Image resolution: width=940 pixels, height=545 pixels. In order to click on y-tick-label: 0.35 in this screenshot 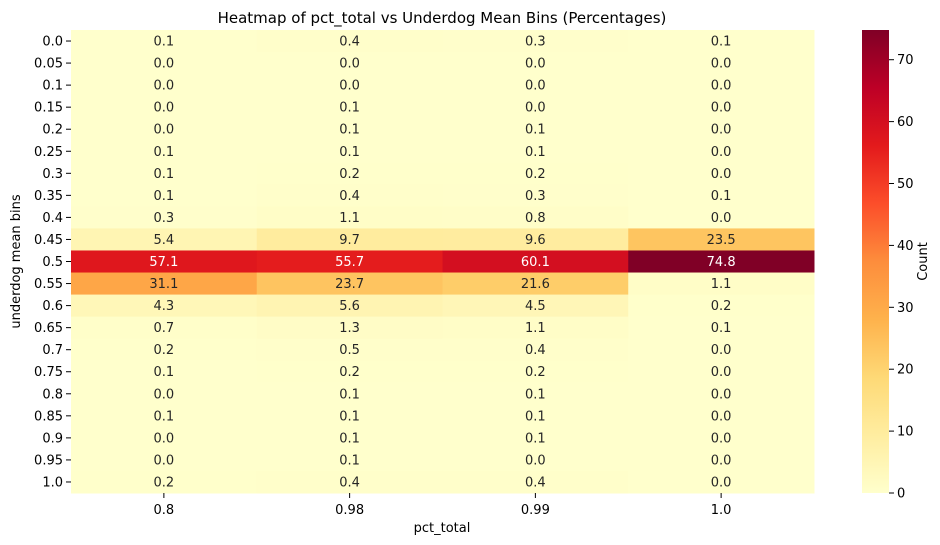, I will do `click(48, 196)`.